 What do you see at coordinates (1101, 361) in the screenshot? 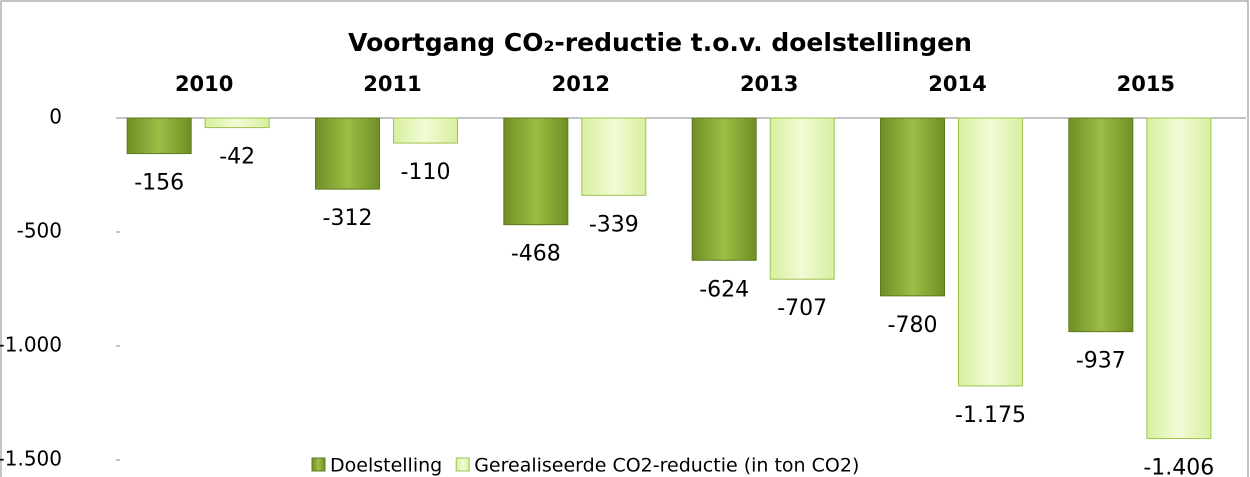
I see `value-label: -937` at bounding box center [1101, 361].